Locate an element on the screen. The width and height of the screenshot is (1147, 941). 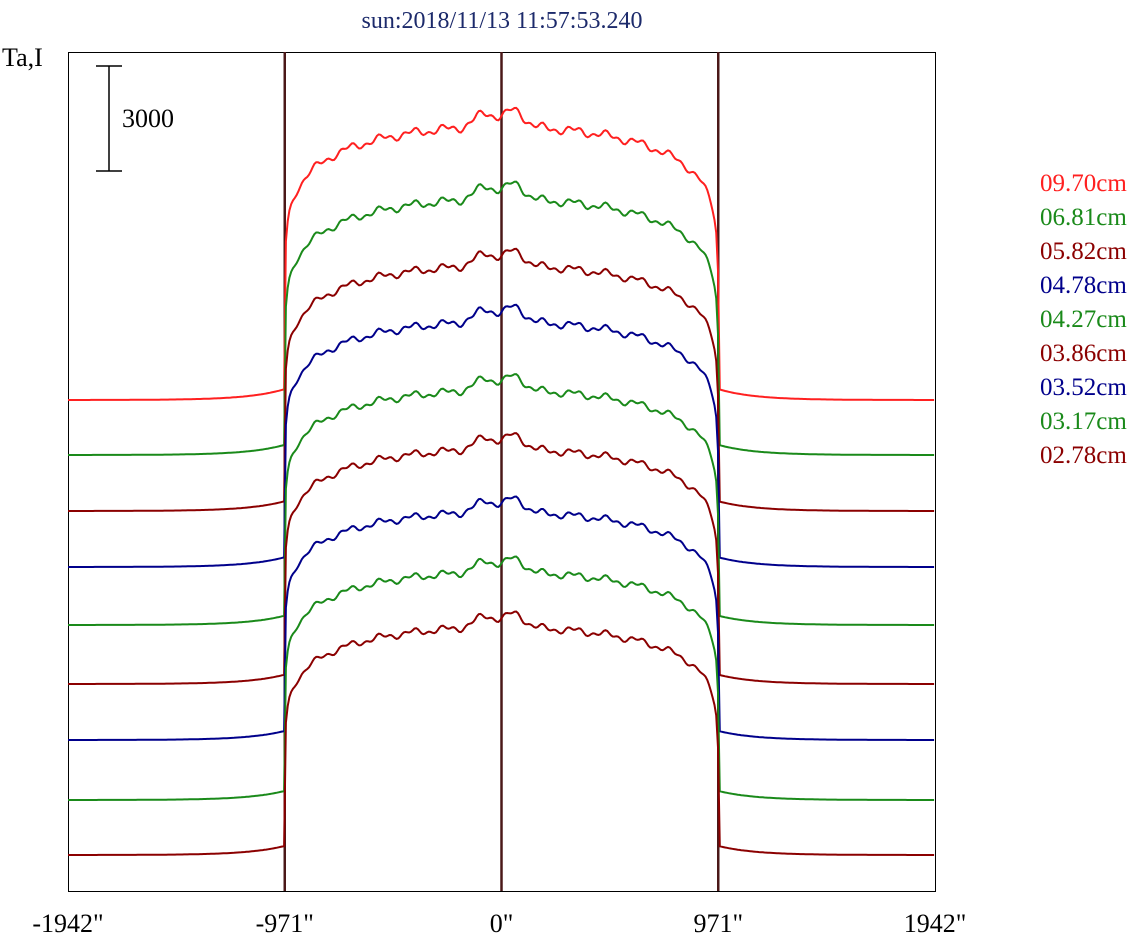
x-tick-labels: -1942" -971" 0" 971" 1942" is located at coordinates (499, 923).